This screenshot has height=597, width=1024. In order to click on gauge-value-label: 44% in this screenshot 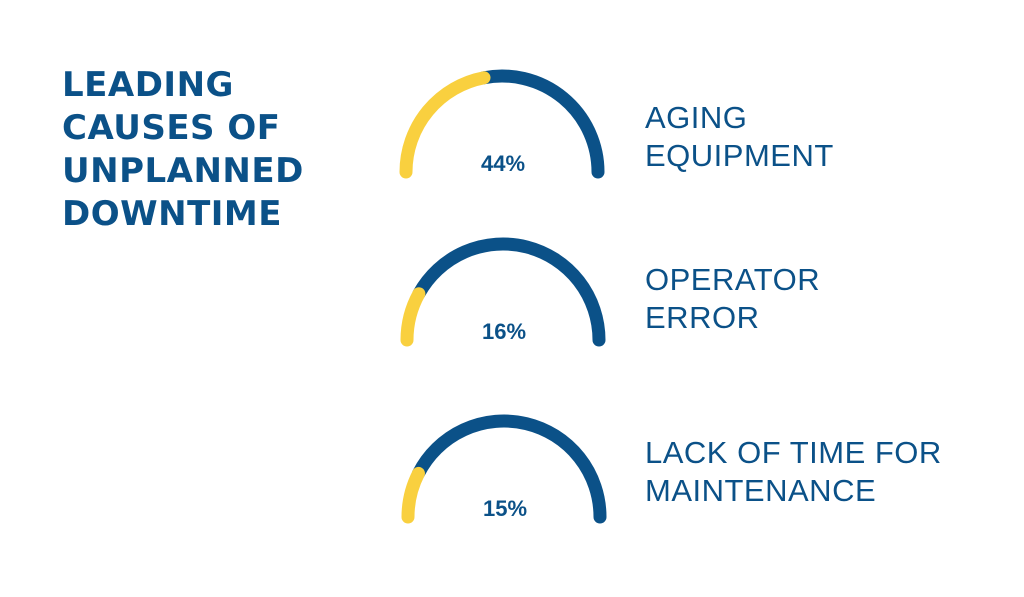, I will do `click(503, 163)`.